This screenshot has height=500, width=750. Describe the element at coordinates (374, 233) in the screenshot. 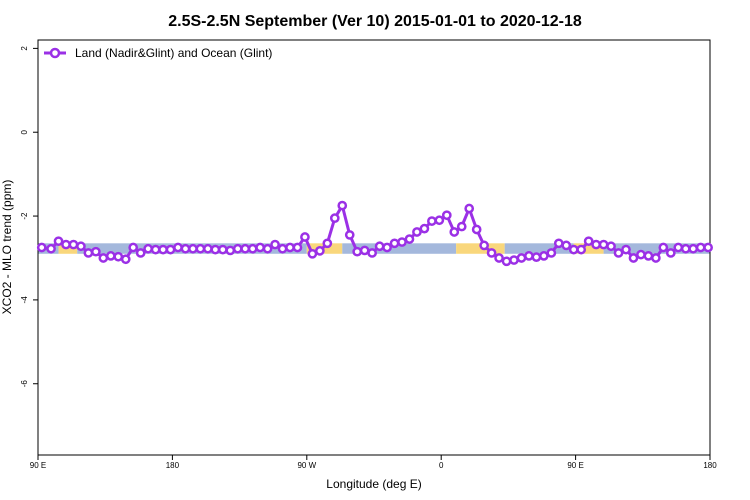

I see `series-layer` at that location.